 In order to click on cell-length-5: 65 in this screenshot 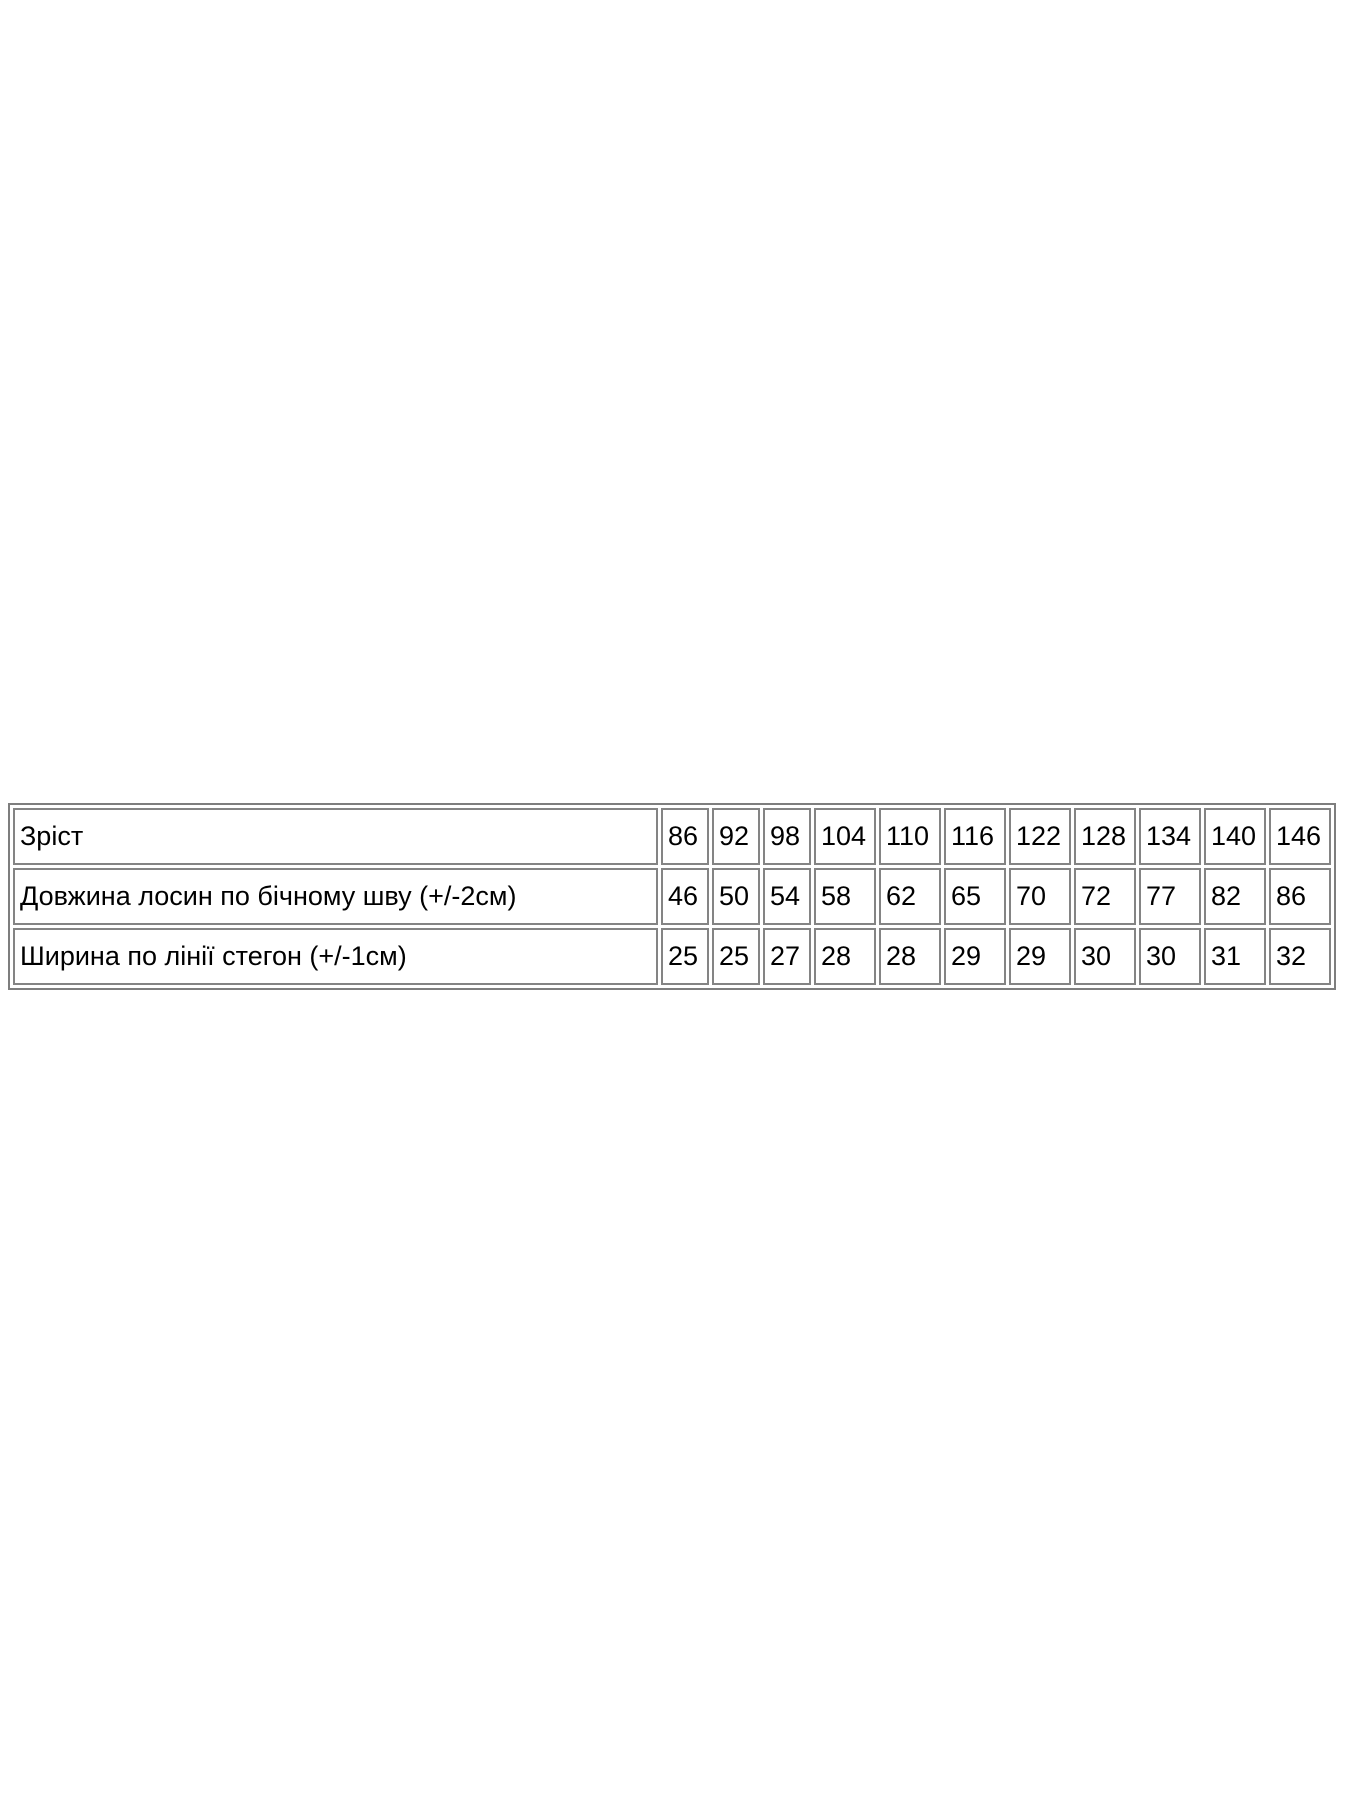, I will do `click(975, 896)`.